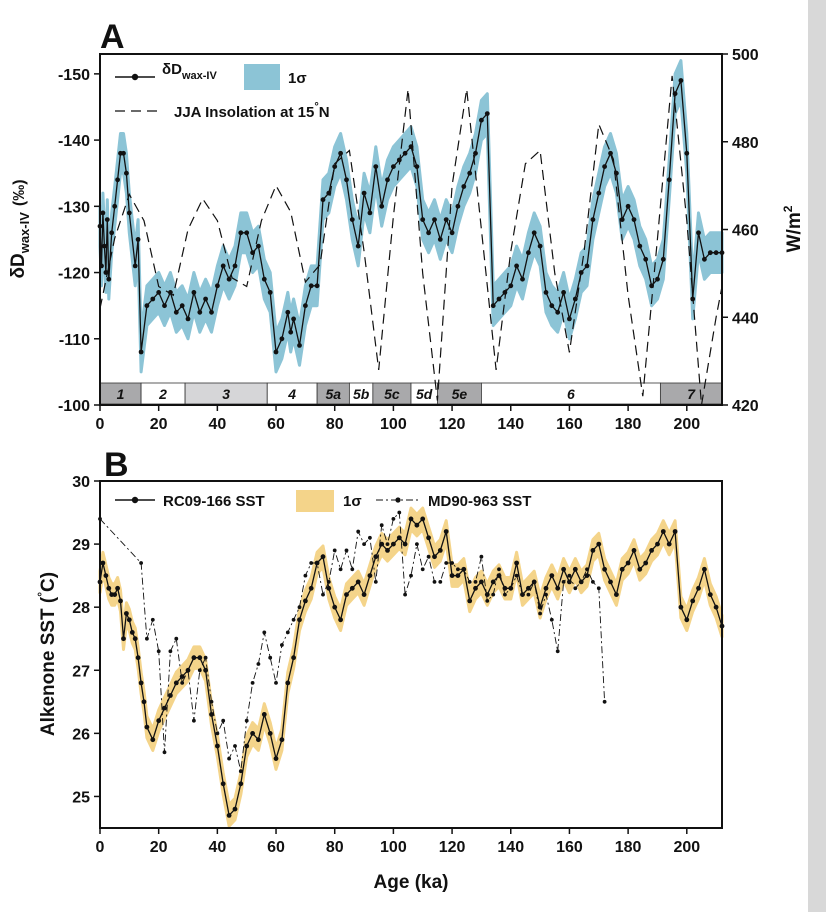 The height and width of the screenshot is (912, 826). I want to click on stage-label-1: 1, so click(121, 394).